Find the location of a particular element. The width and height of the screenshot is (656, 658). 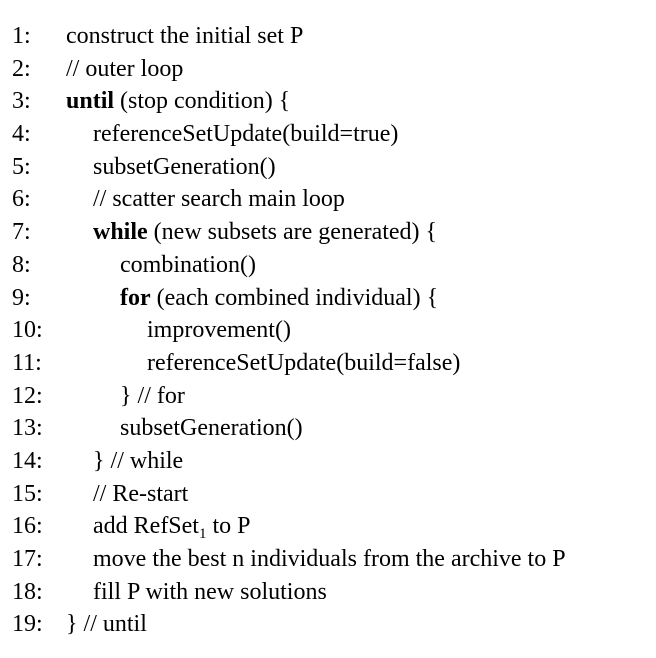

line-pre: add RefSet is located at coordinates (146, 526).